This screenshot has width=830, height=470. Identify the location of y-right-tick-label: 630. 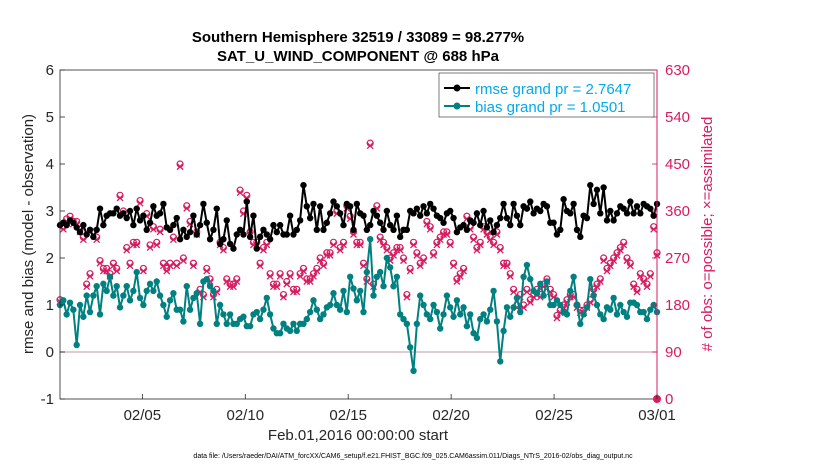
(677, 70).